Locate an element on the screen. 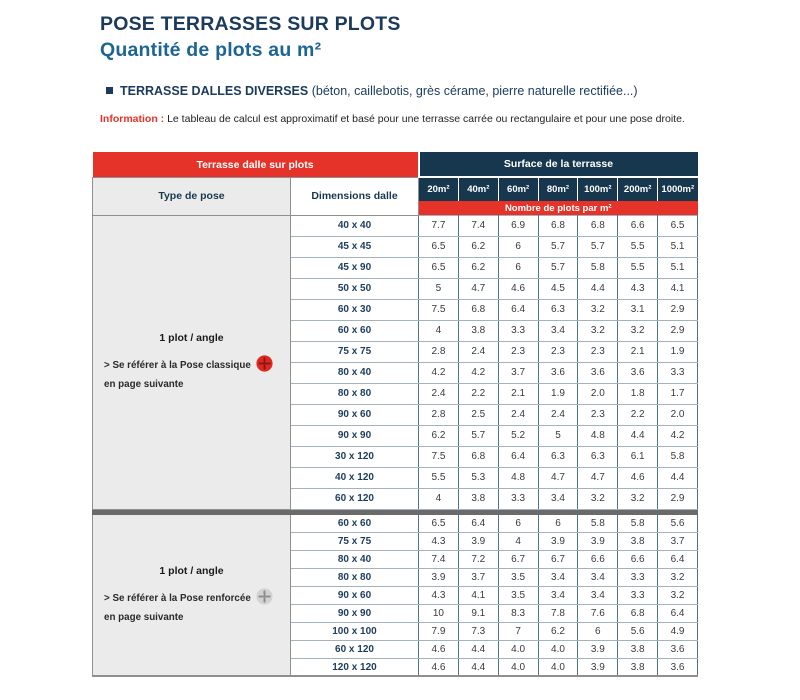 This screenshot has width=800, height=700. value-cell: 3.1 is located at coordinates (638, 309).